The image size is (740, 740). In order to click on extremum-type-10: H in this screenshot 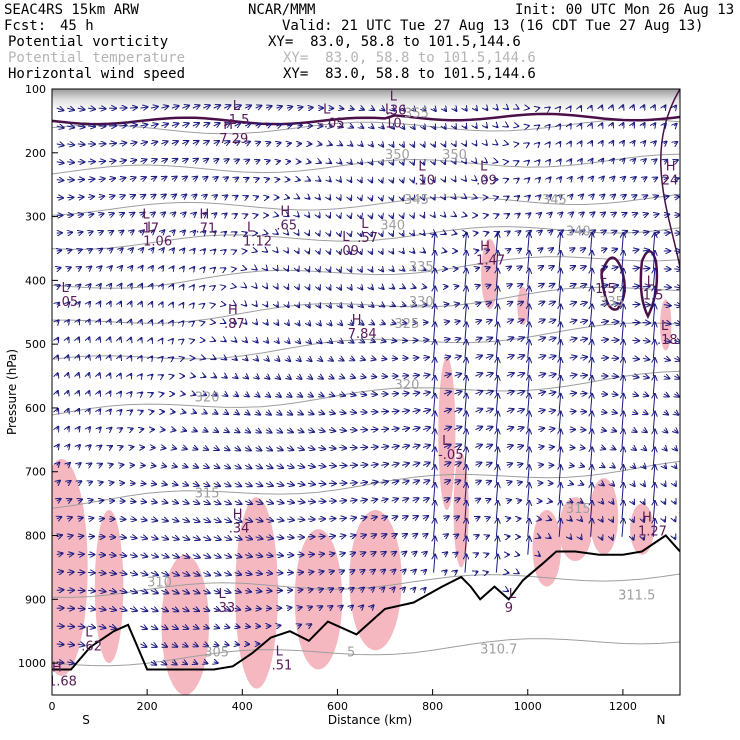, I will do `click(204, 215)`.